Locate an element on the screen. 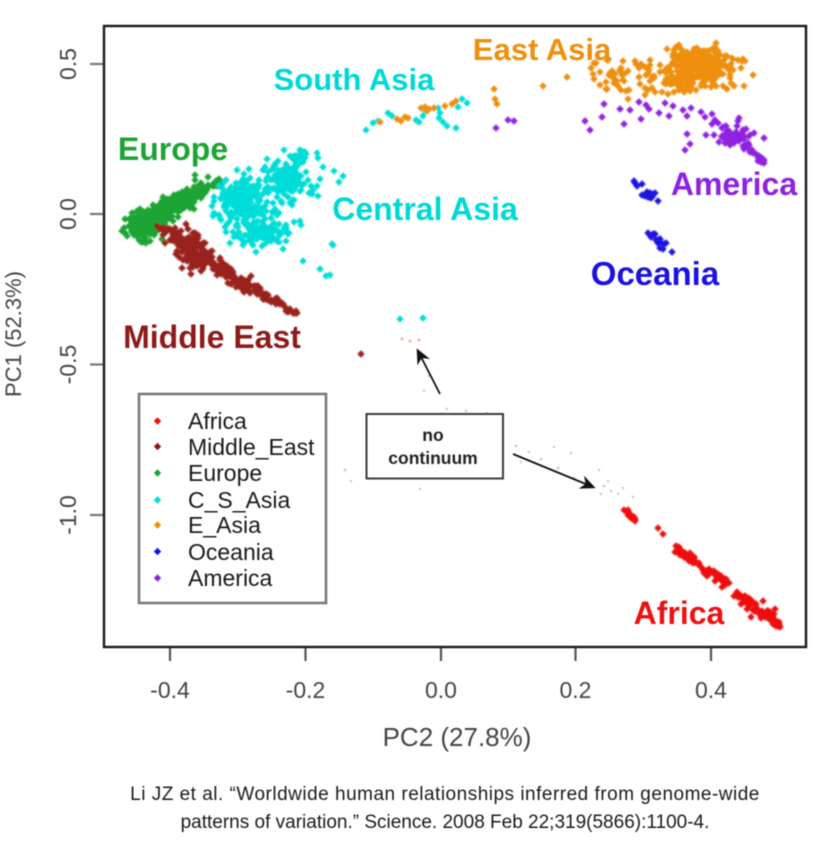 This screenshot has height=851, width=825. svg-text: E_Asia is located at coordinates (224, 525).